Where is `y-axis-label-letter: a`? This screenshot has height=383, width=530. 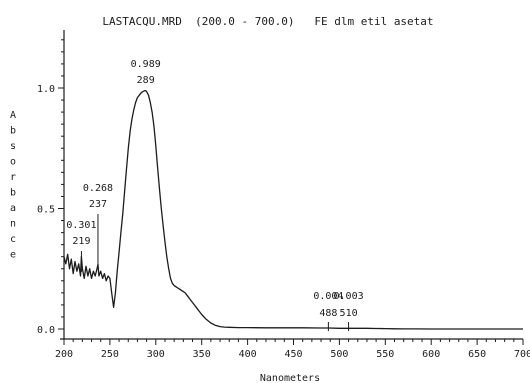
y-axis-label-letter: a is located at coordinates (13, 208).